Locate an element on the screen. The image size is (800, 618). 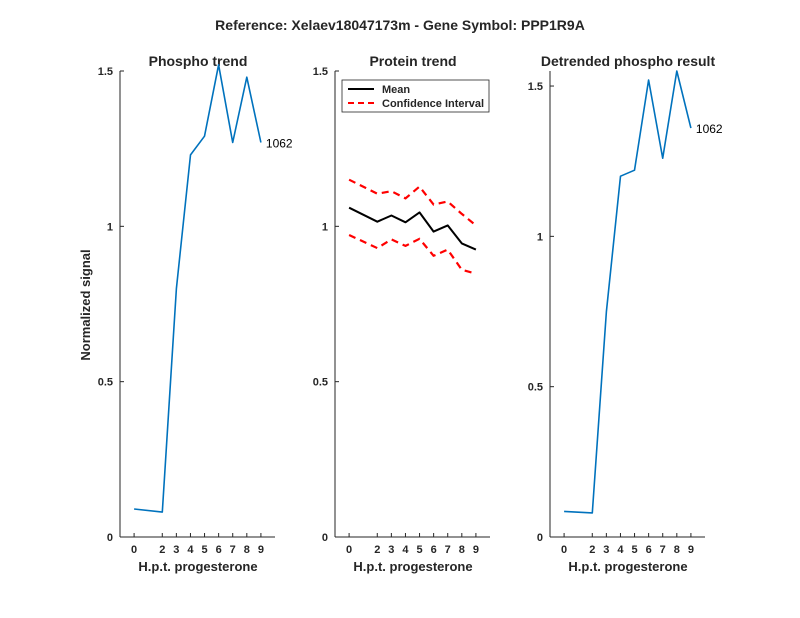
x-axis-label-protein: H.p.t. progesterone is located at coordinates (412, 566).